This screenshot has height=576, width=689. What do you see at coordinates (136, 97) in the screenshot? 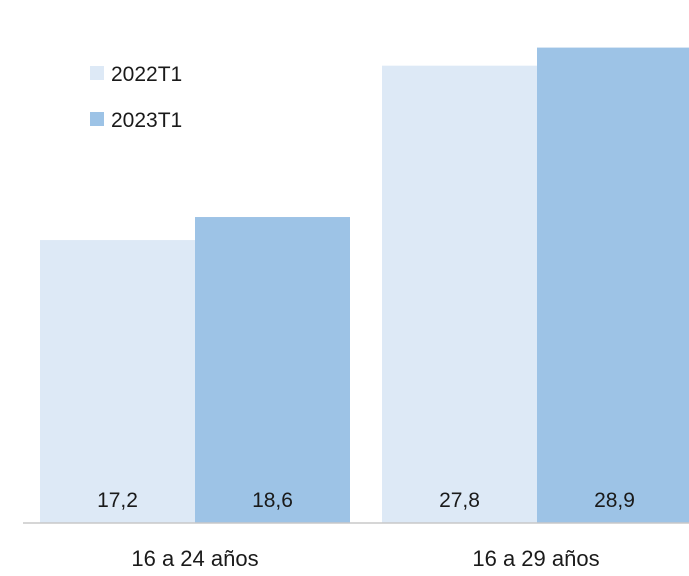
I see `legend: 2022T1 2023T1` at bounding box center [136, 97].